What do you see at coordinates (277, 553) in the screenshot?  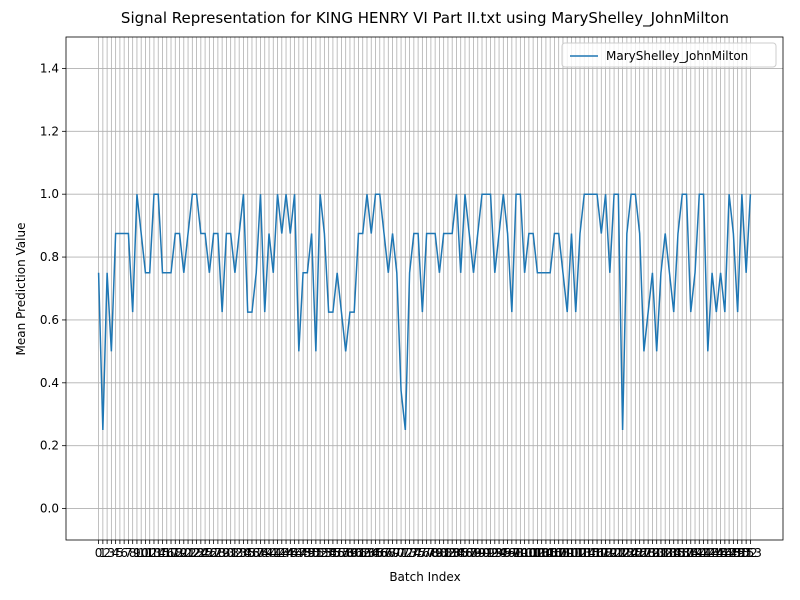 I see `x-tick-label: 42` at bounding box center [277, 553].